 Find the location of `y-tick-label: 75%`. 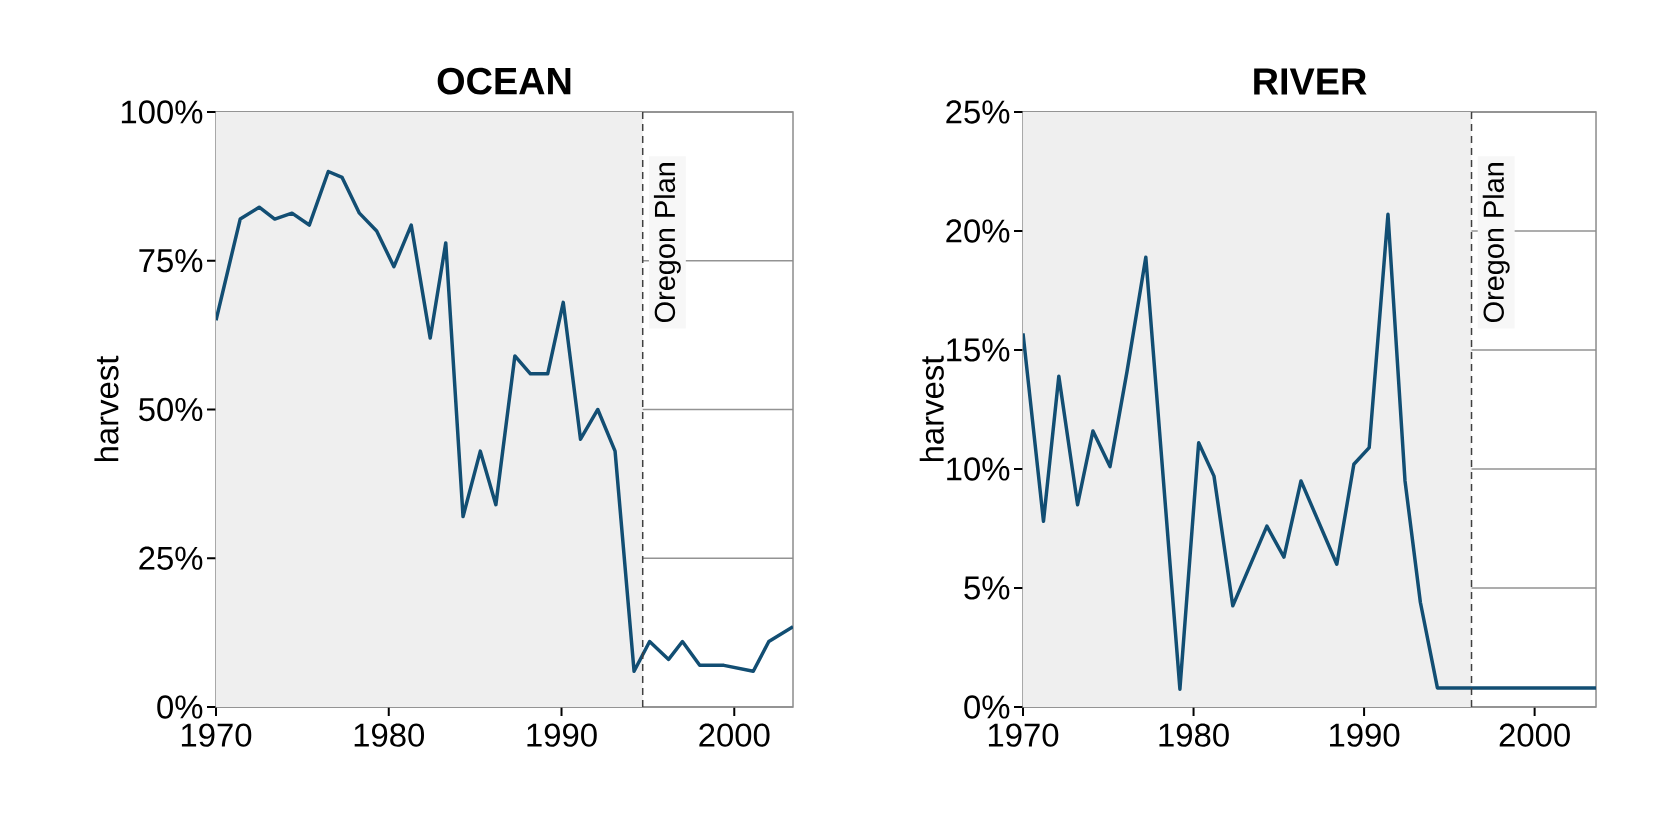

y-tick-label: 75% is located at coordinates (171, 261).